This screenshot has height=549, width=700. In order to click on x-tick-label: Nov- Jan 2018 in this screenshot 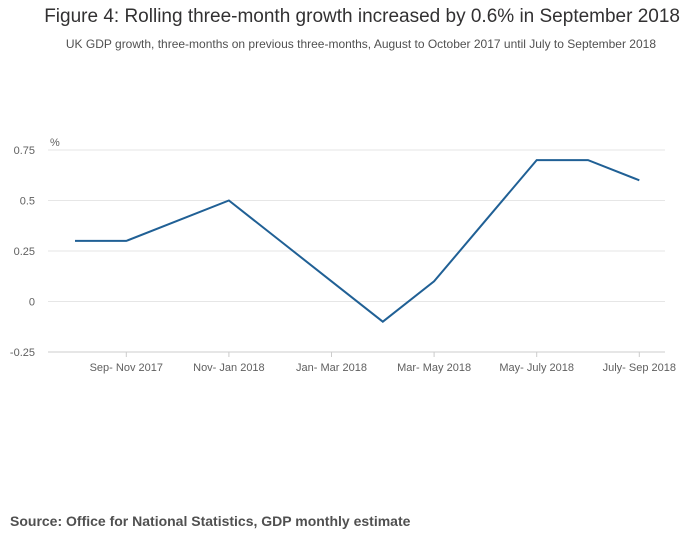, I will do `click(229, 368)`.